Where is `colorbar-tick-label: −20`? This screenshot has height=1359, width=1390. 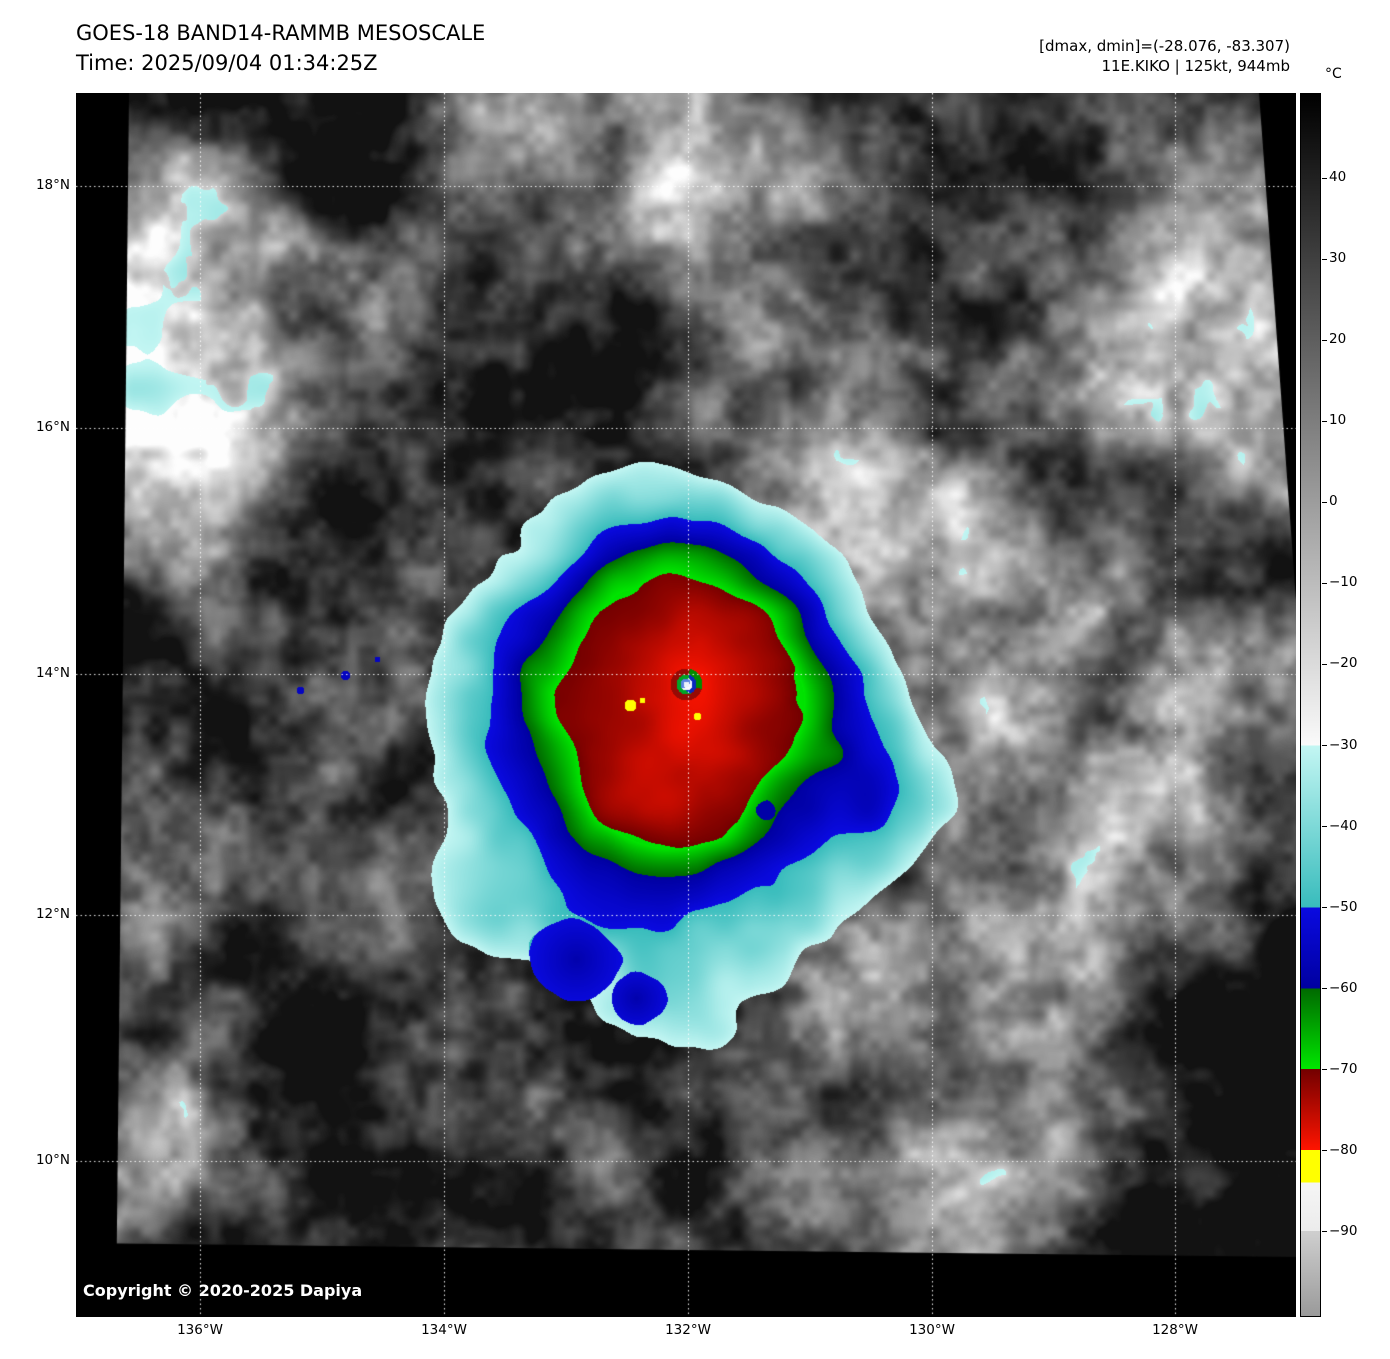
colorbar-tick-label: −20 is located at coordinates (1343, 663).